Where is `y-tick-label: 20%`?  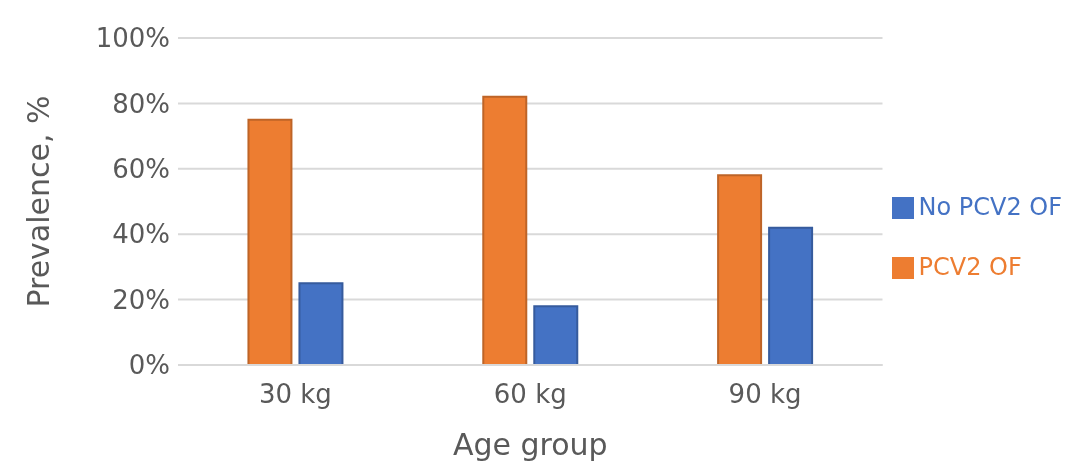 y-tick-label: 20% is located at coordinates (141, 299).